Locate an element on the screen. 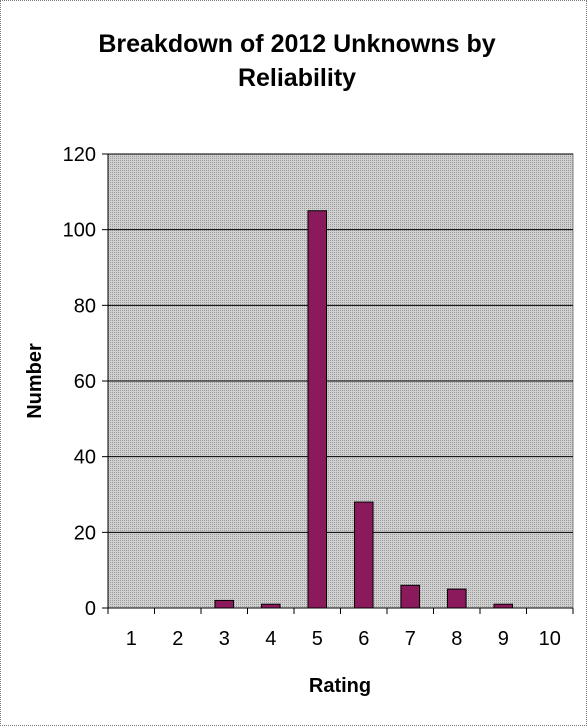 Image resolution: width=587 pixels, height=726 pixels. y-axis-ticks: 0 20 40 60 80 100 120 is located at coordinates (85, 382).